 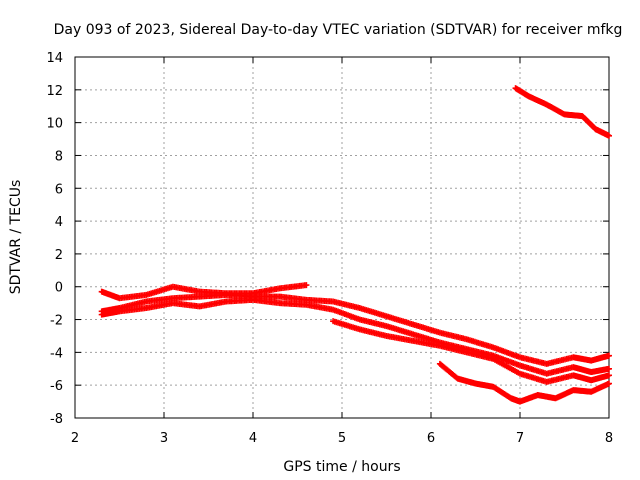 What do you see at coordinates (59, 222) in the screenshot?
I see `y-tick-label: 4` at bounding box center [59, 222].